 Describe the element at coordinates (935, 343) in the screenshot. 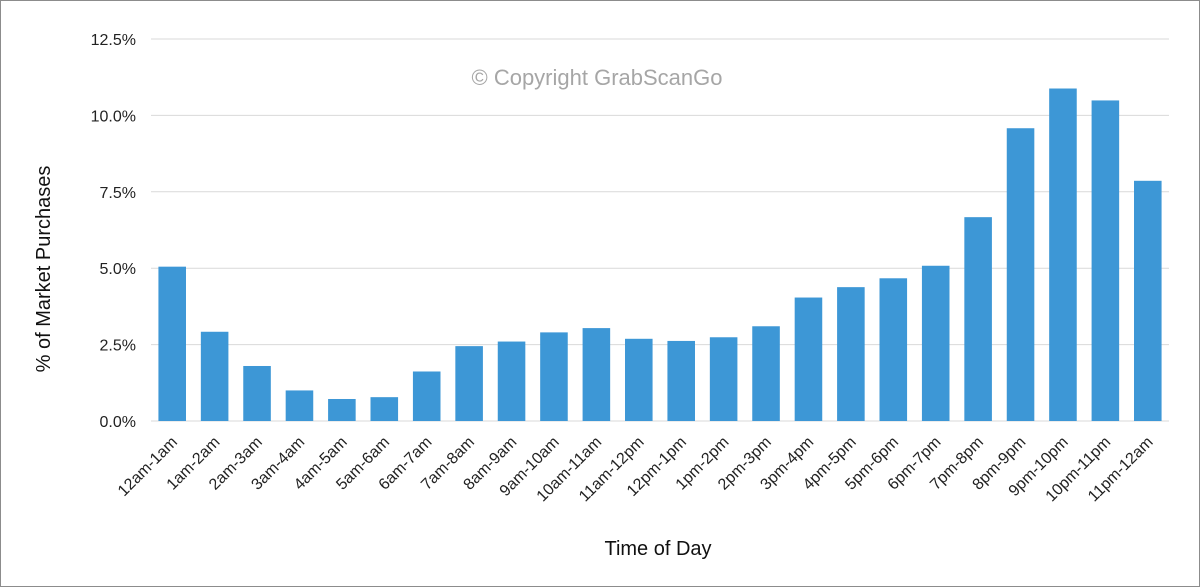

I see `bar-6pm-7pm` at that location.